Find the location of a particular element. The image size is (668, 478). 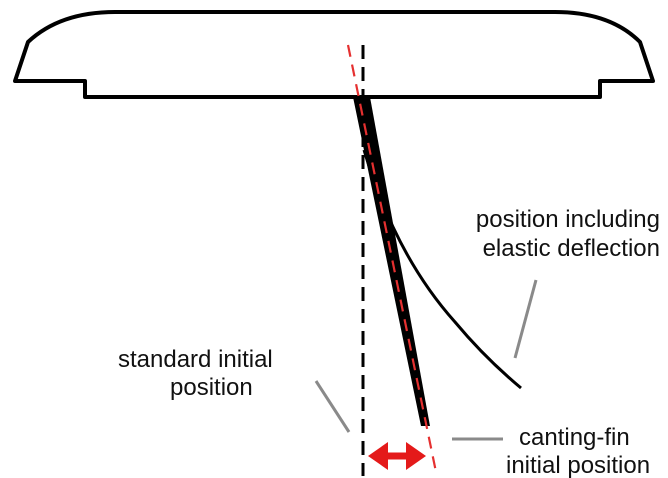

standard-label-line1: standard initial is located at coordinates (195, 359).